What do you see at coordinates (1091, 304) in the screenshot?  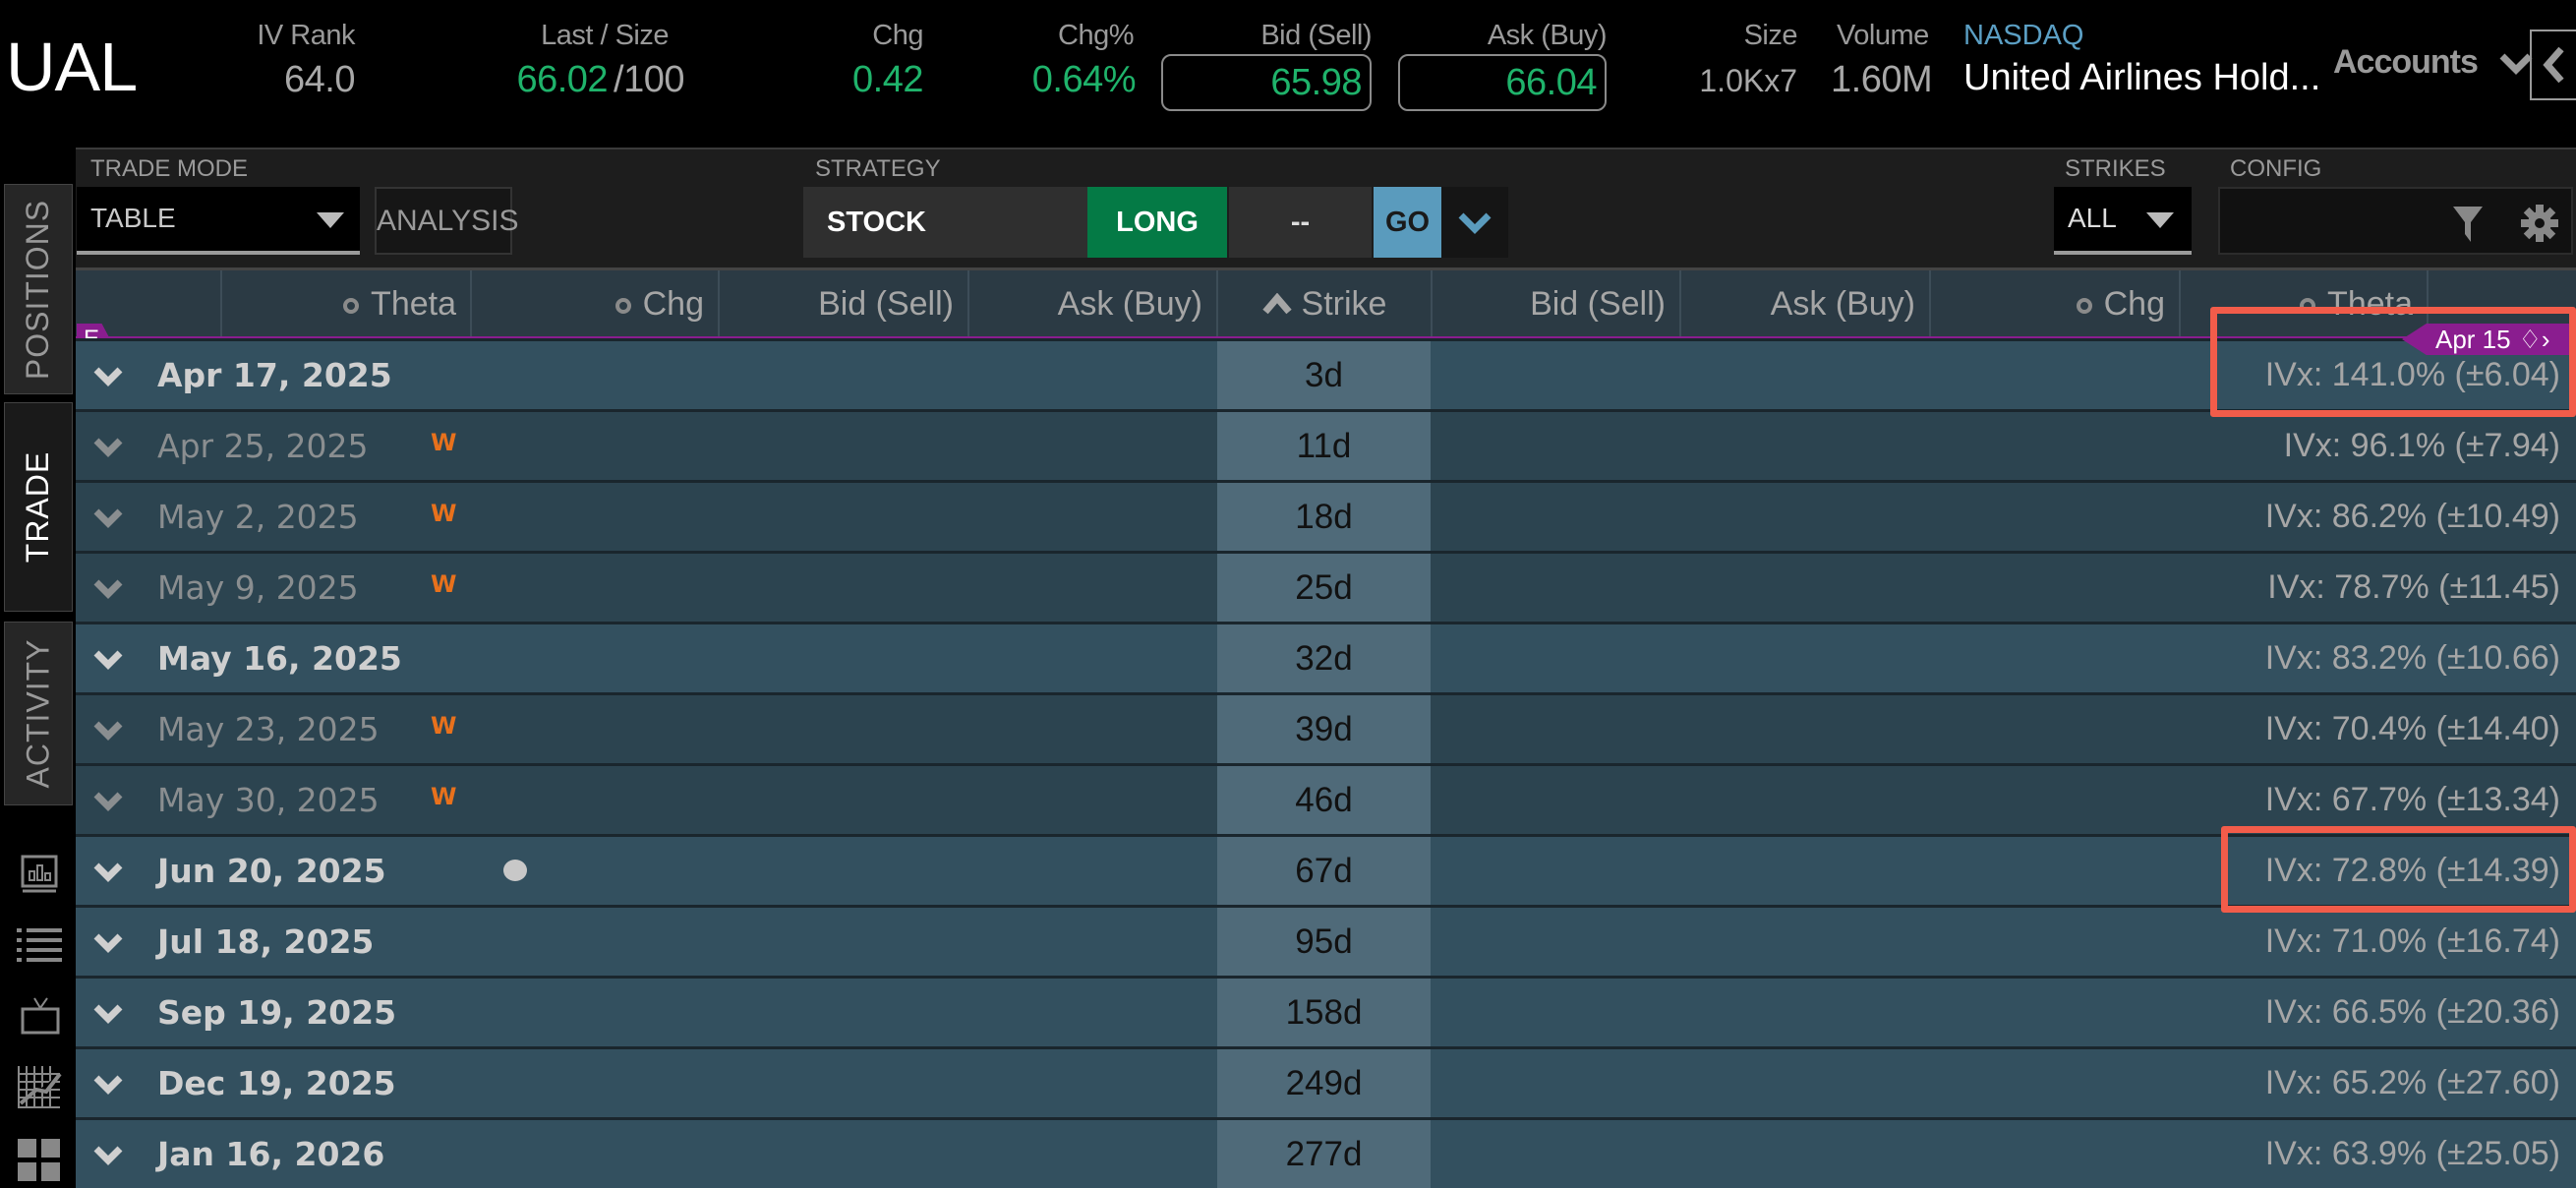 I see `col-header-ask-calls: Ask (Buy)` at bounding box center [1091, 304].